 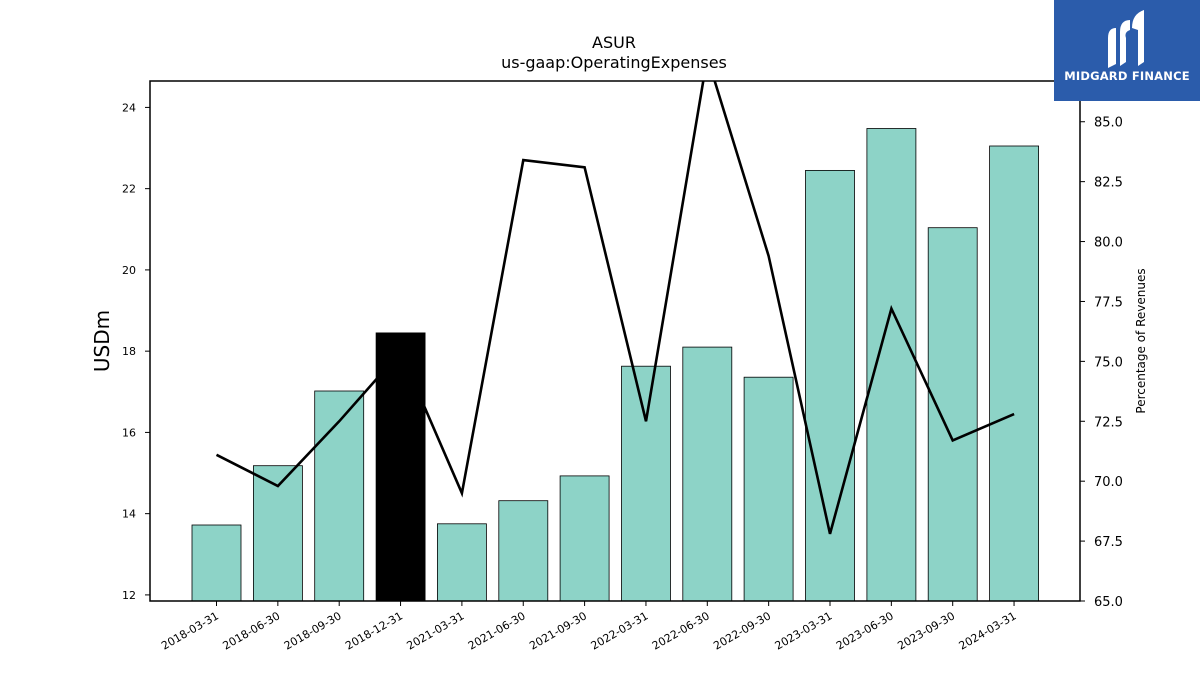 I want to click on right-tick-label: 72.5, so click(x=1108, y=422).